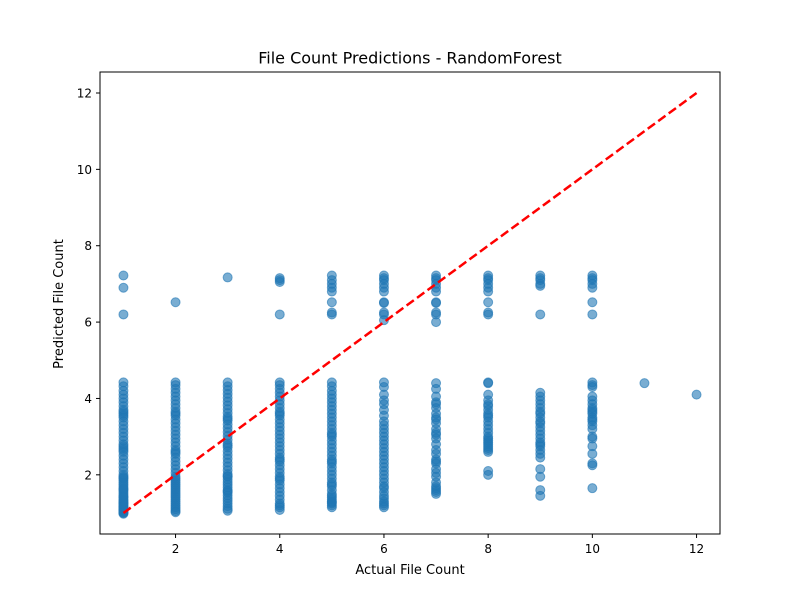 Image resolution: width=800 pixels, height=604 pixels. What do you see at coordinates (176, 549) in the screenshot?
I see `x-tick-label: 2` at bounding box center [176, 549].